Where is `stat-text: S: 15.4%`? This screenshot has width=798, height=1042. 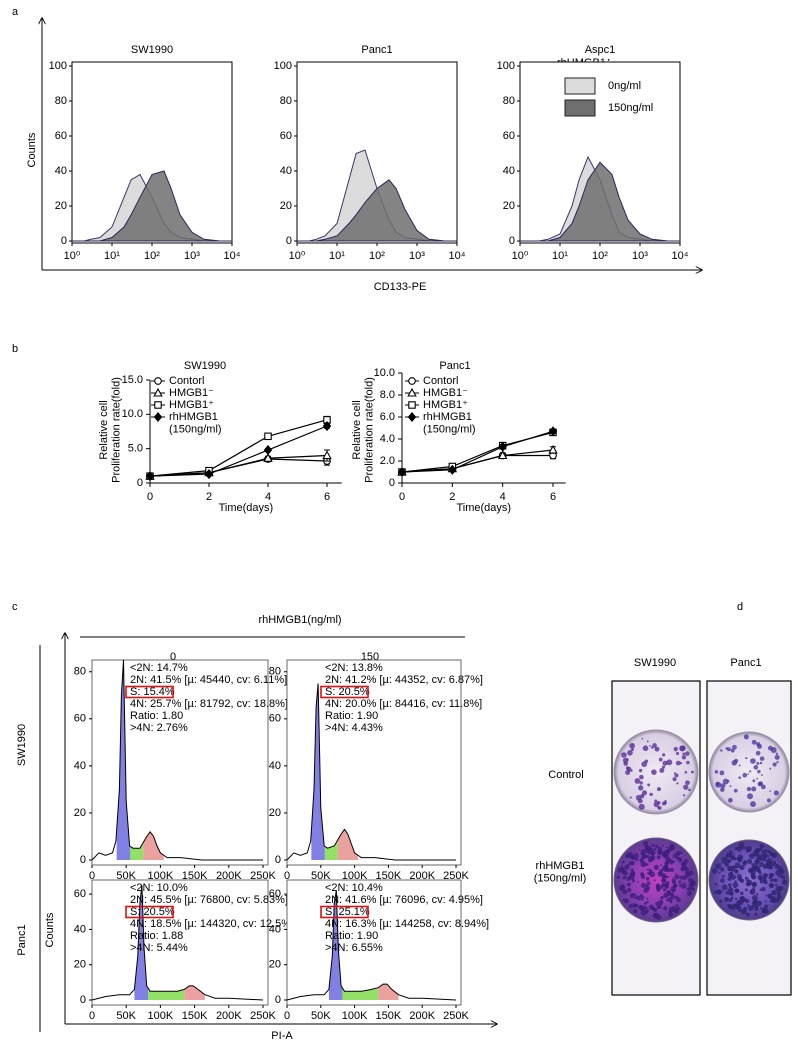 stat-text: S: 15.4% is located at coordinates (152, 692).